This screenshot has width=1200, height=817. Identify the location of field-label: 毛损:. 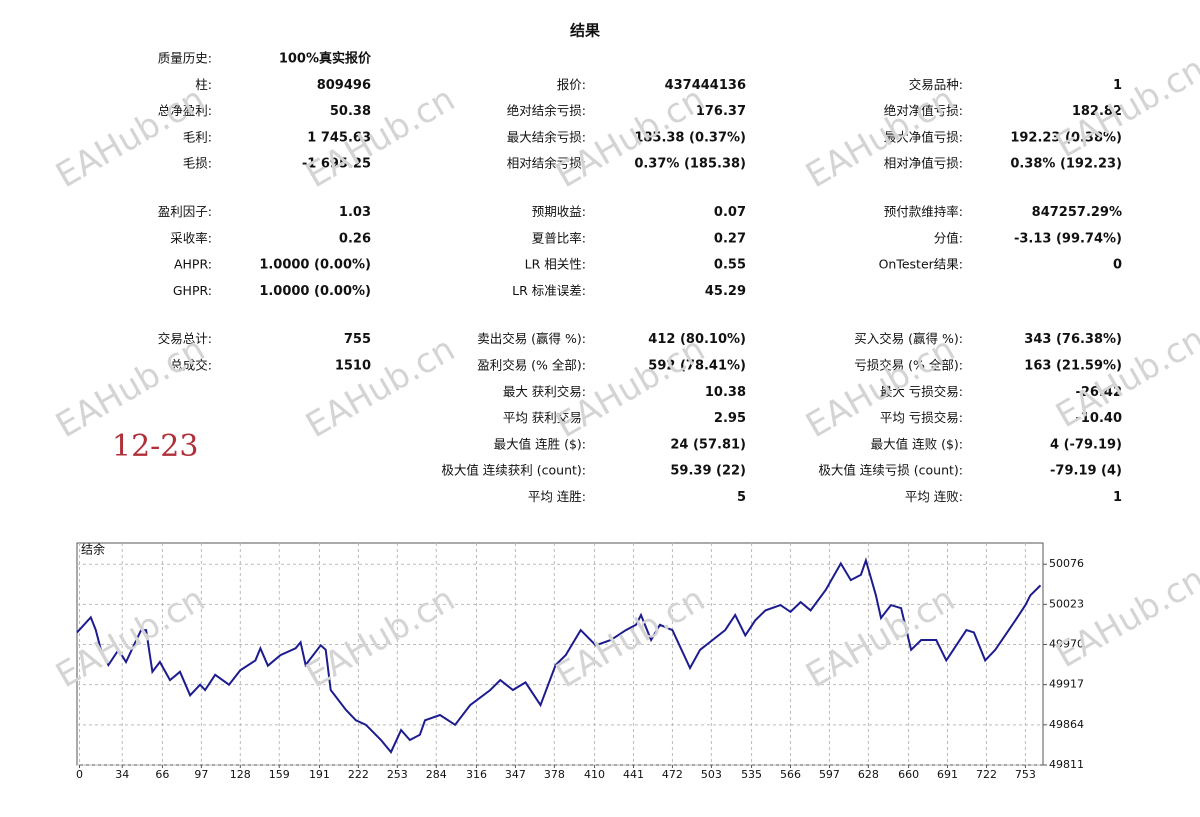
(197, 163).